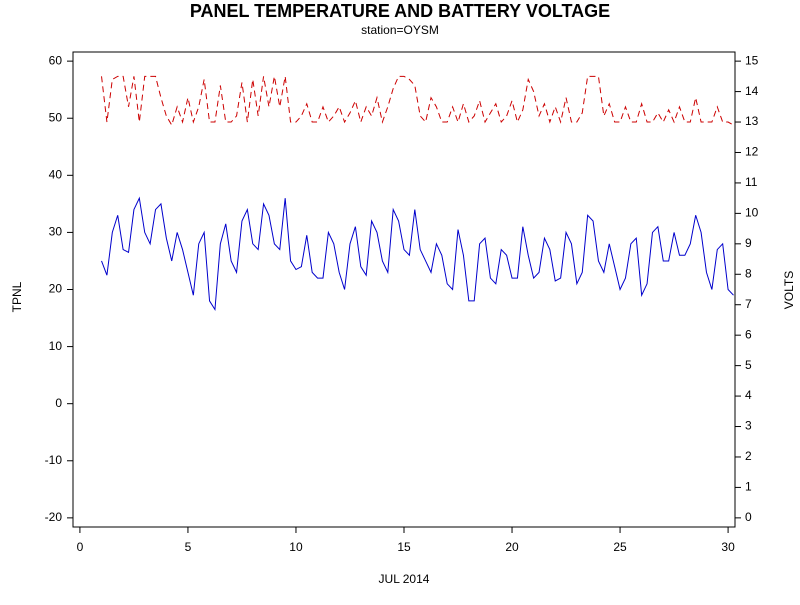 This screenshot has height=605, width=800. I want to click on x-axis-label: JUL 2014, so click(404, 579).